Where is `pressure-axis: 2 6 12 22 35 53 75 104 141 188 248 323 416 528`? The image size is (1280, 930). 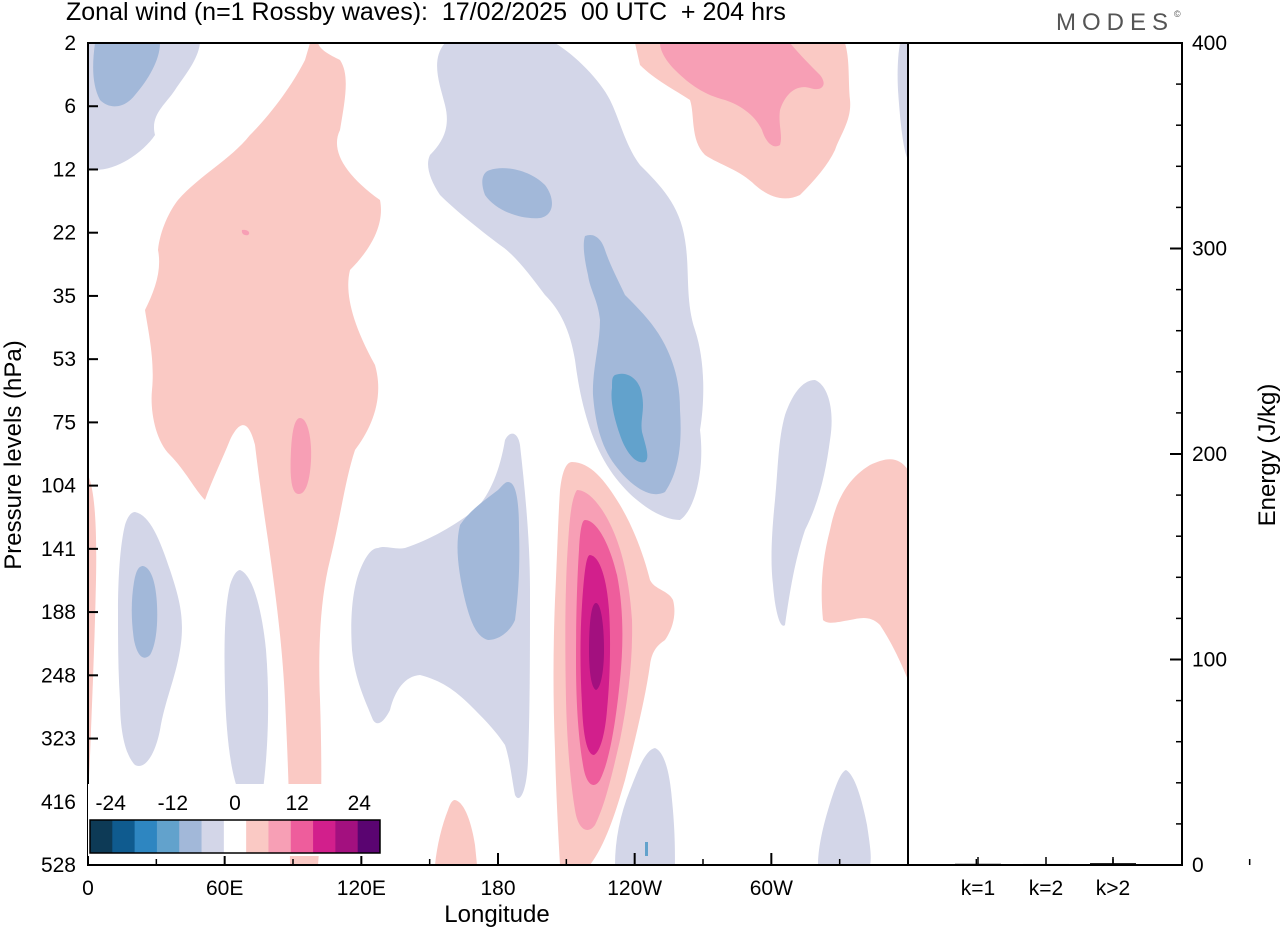
pressure-axis: 2 6 12 22 35 53 75 104 141 188 248 323 416 528 is located at coordinates (69, 454).